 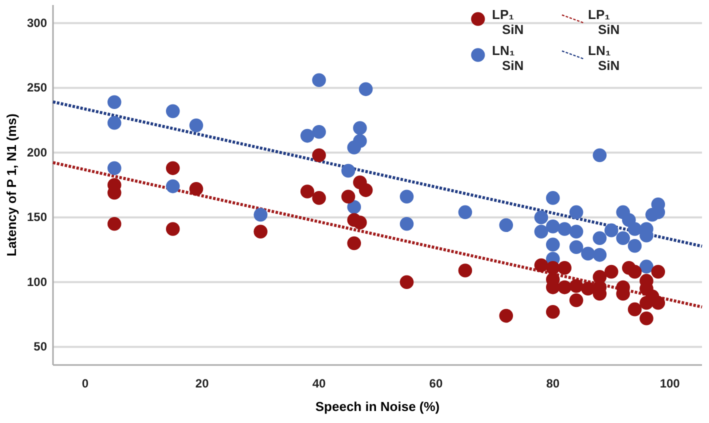 I want to click on y-tick-label: 300, so click(x=37, y=23).